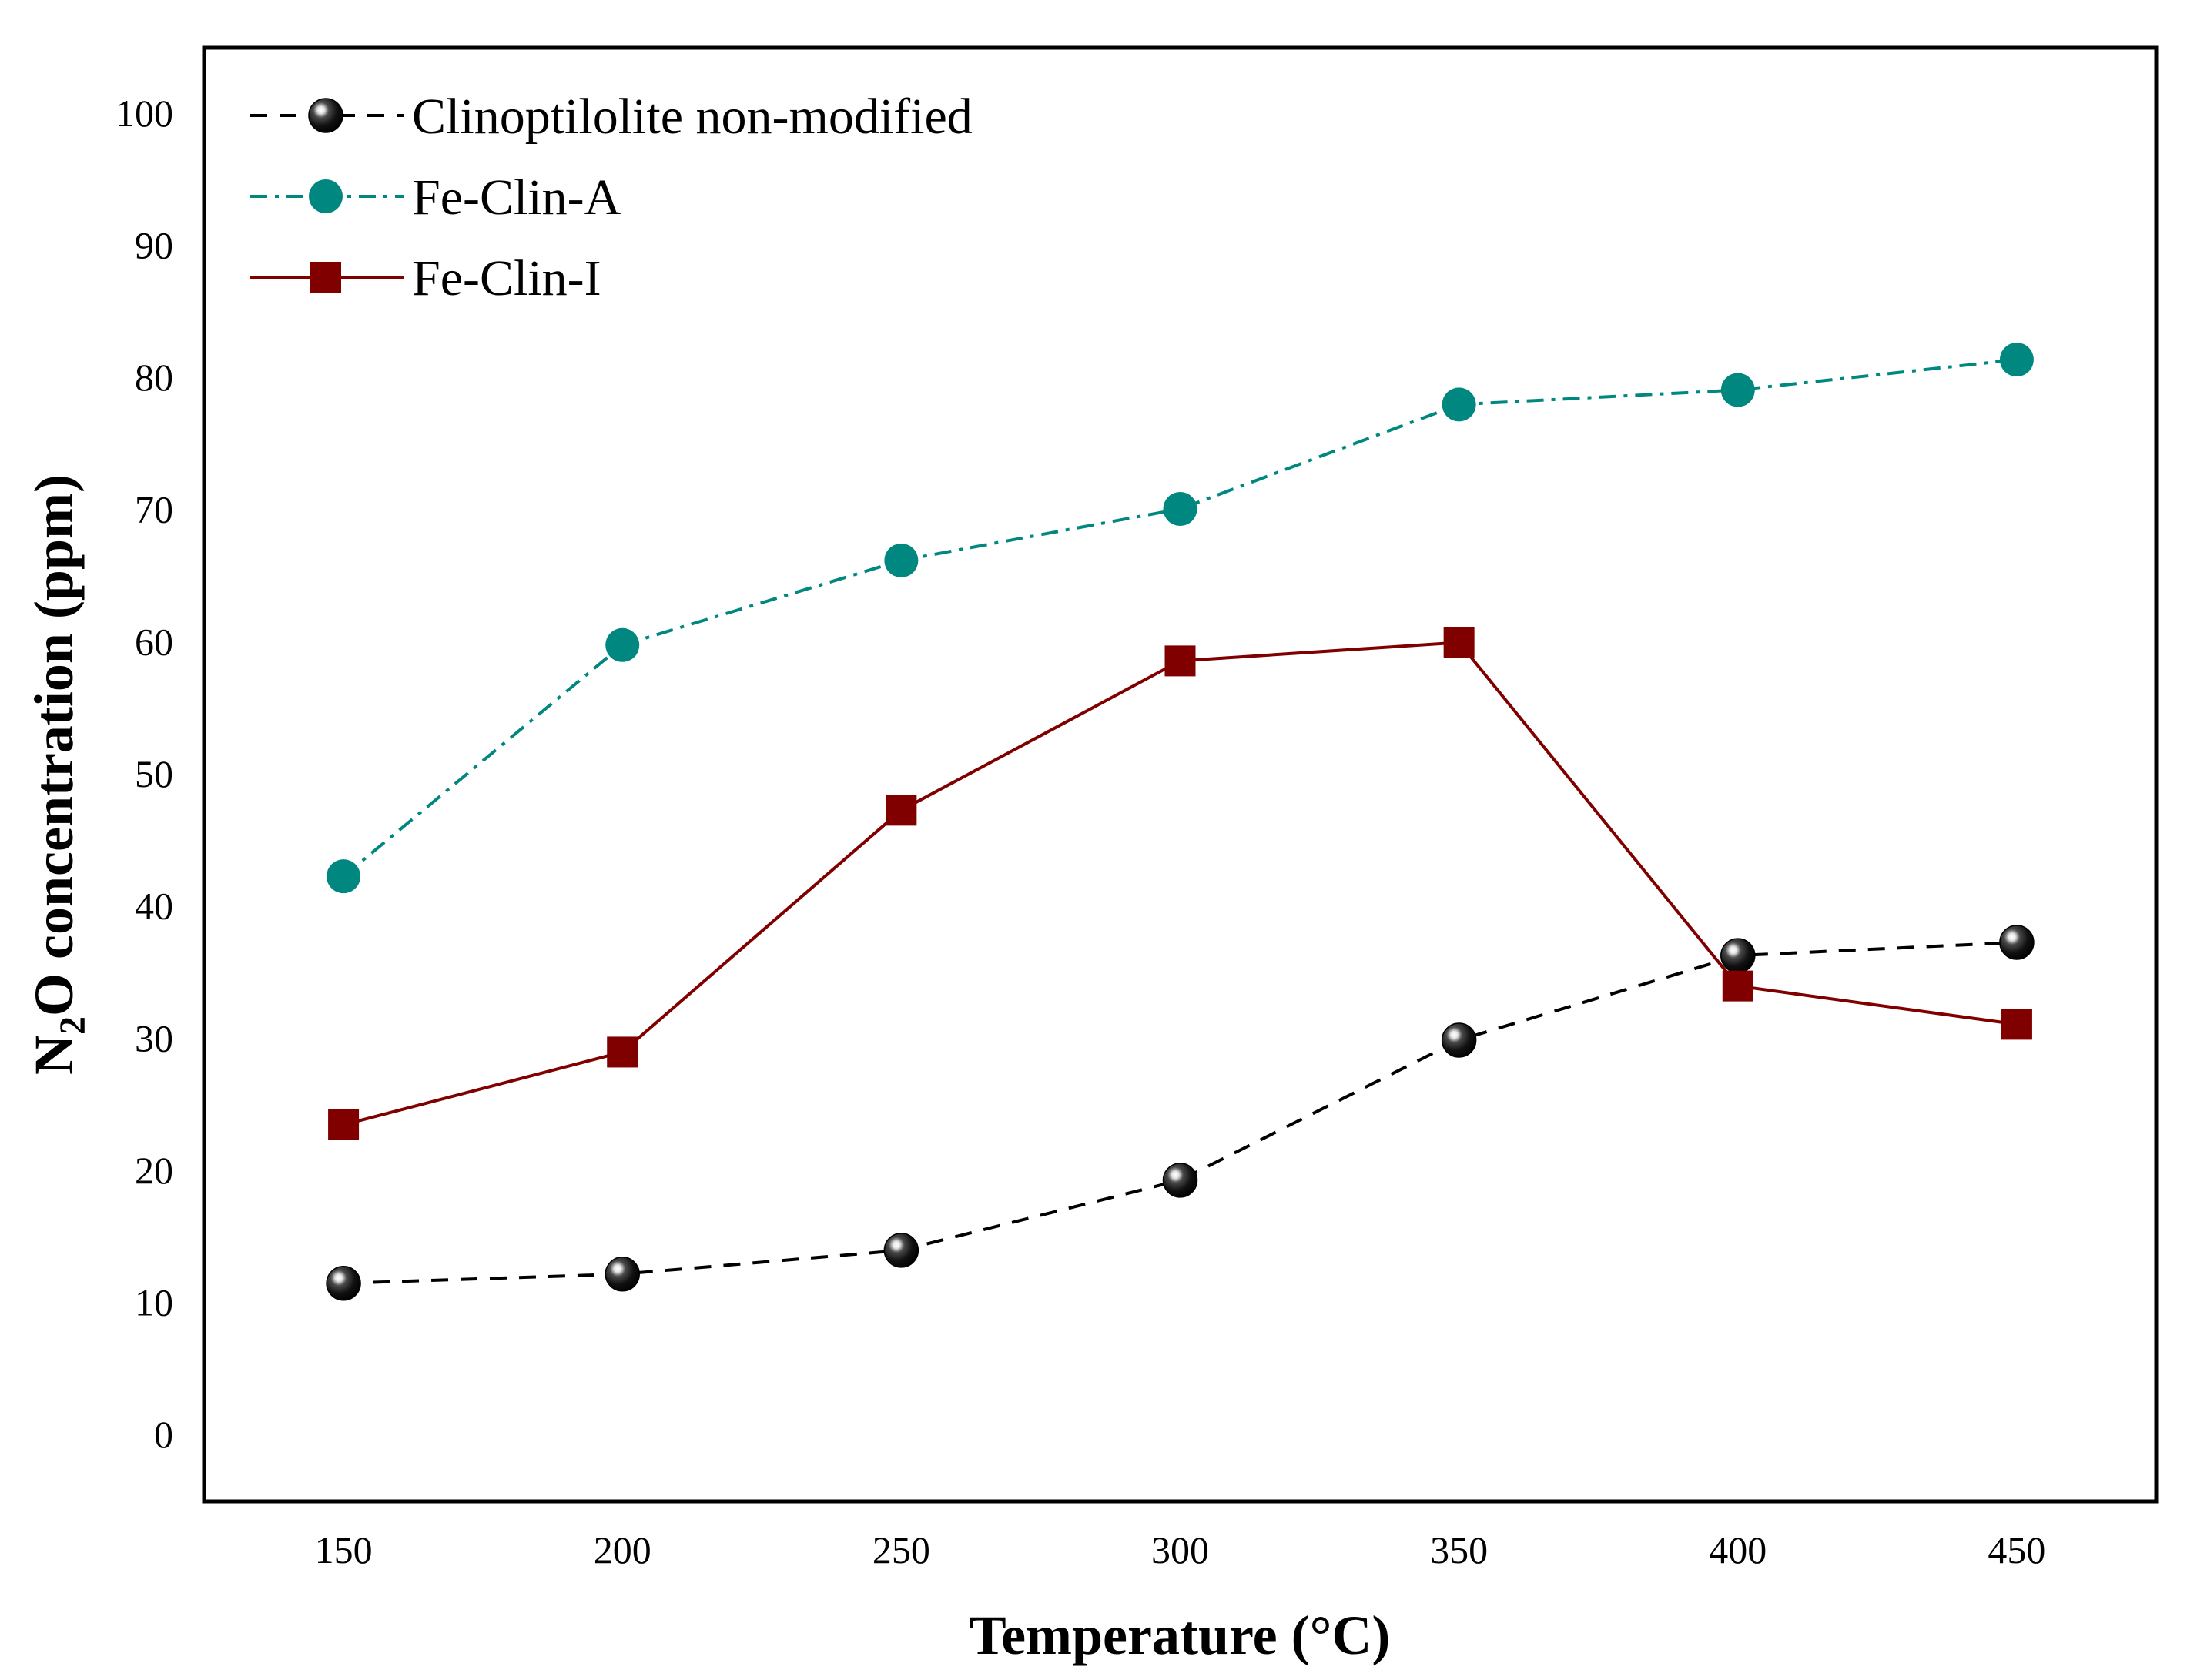 The image size is (2187, 1680). Describe the element at coordinates (54, 745) in the screenshot. I see `y-axis-title-suffix: O concentration (ppm)` at that location.